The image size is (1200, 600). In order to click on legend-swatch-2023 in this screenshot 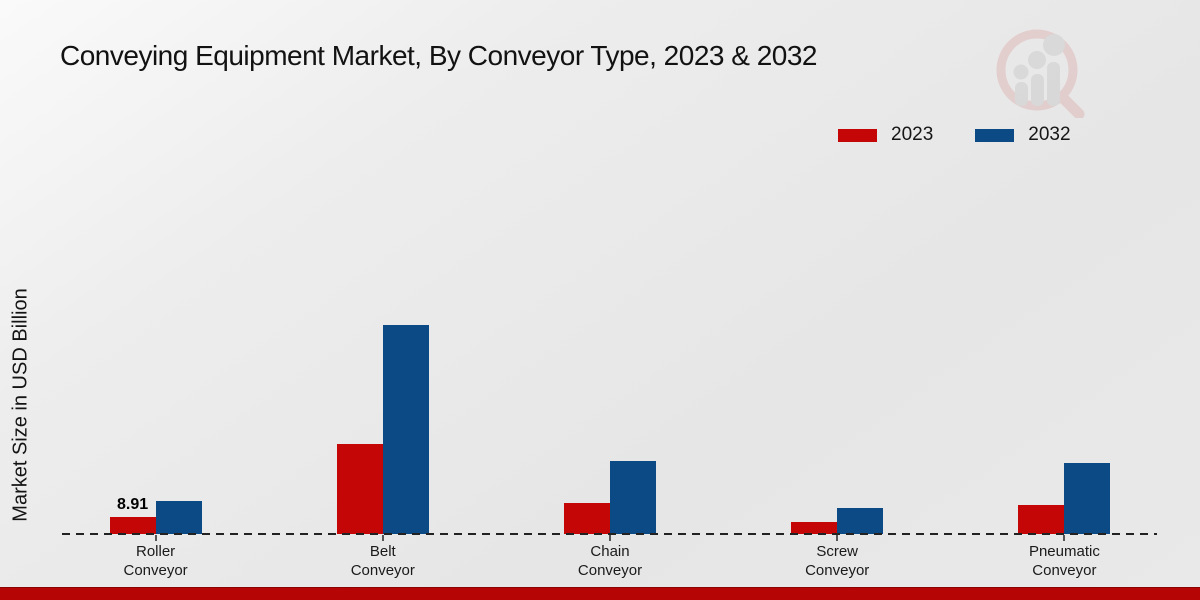, I will do `click(857, 135)`.